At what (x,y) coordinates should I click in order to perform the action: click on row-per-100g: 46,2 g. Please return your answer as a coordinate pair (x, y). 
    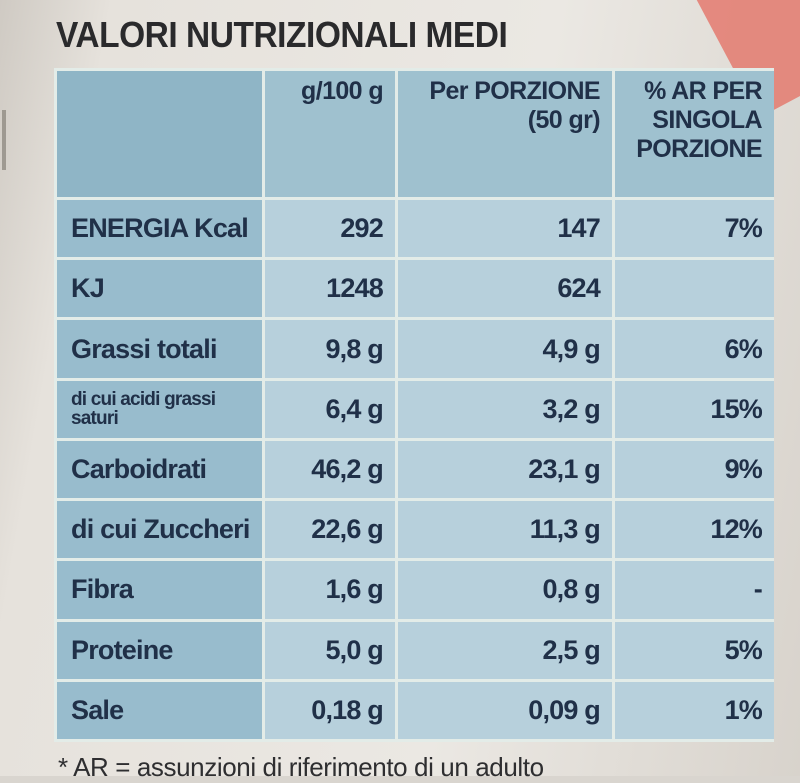
    Looking at the image, I should click on (330, 469).